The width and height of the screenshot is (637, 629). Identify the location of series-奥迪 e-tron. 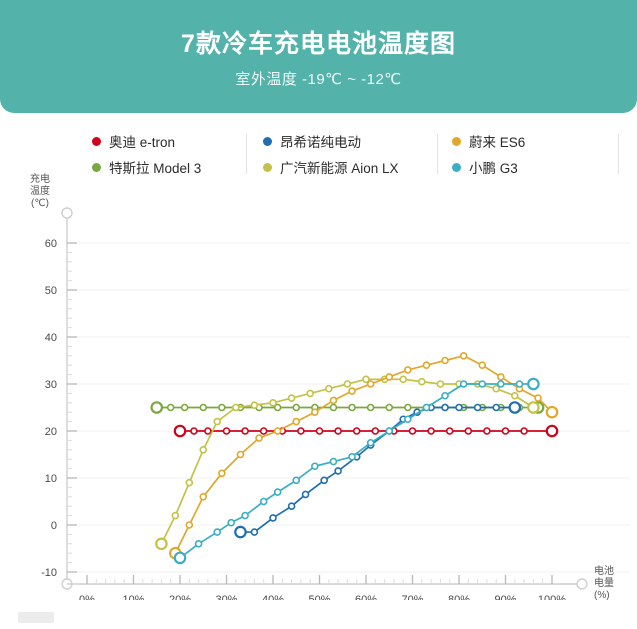
(366, 431).